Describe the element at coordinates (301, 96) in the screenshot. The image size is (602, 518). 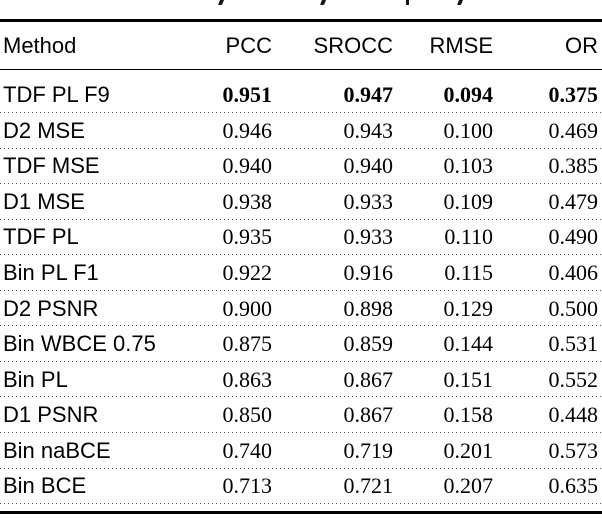
I see `table-row: TDF PL F9 0.951 0.947 0.094 0.375` at that location.